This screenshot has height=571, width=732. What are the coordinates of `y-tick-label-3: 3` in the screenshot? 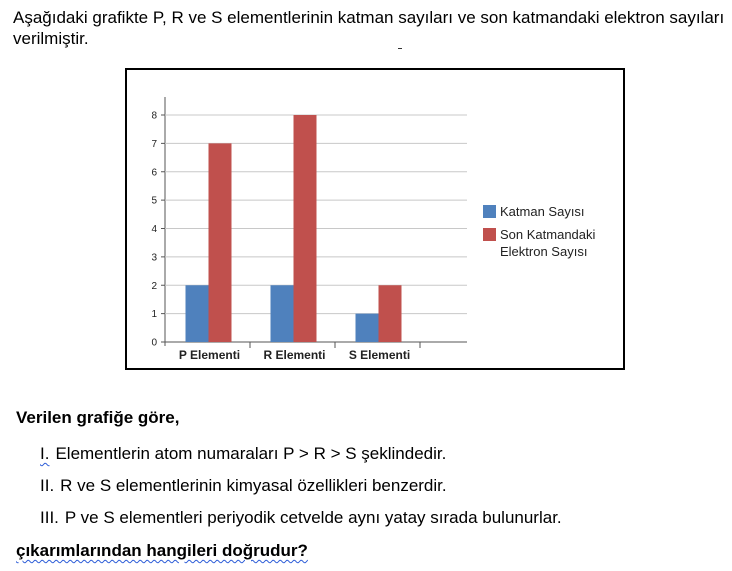 It's located at (154, 257).